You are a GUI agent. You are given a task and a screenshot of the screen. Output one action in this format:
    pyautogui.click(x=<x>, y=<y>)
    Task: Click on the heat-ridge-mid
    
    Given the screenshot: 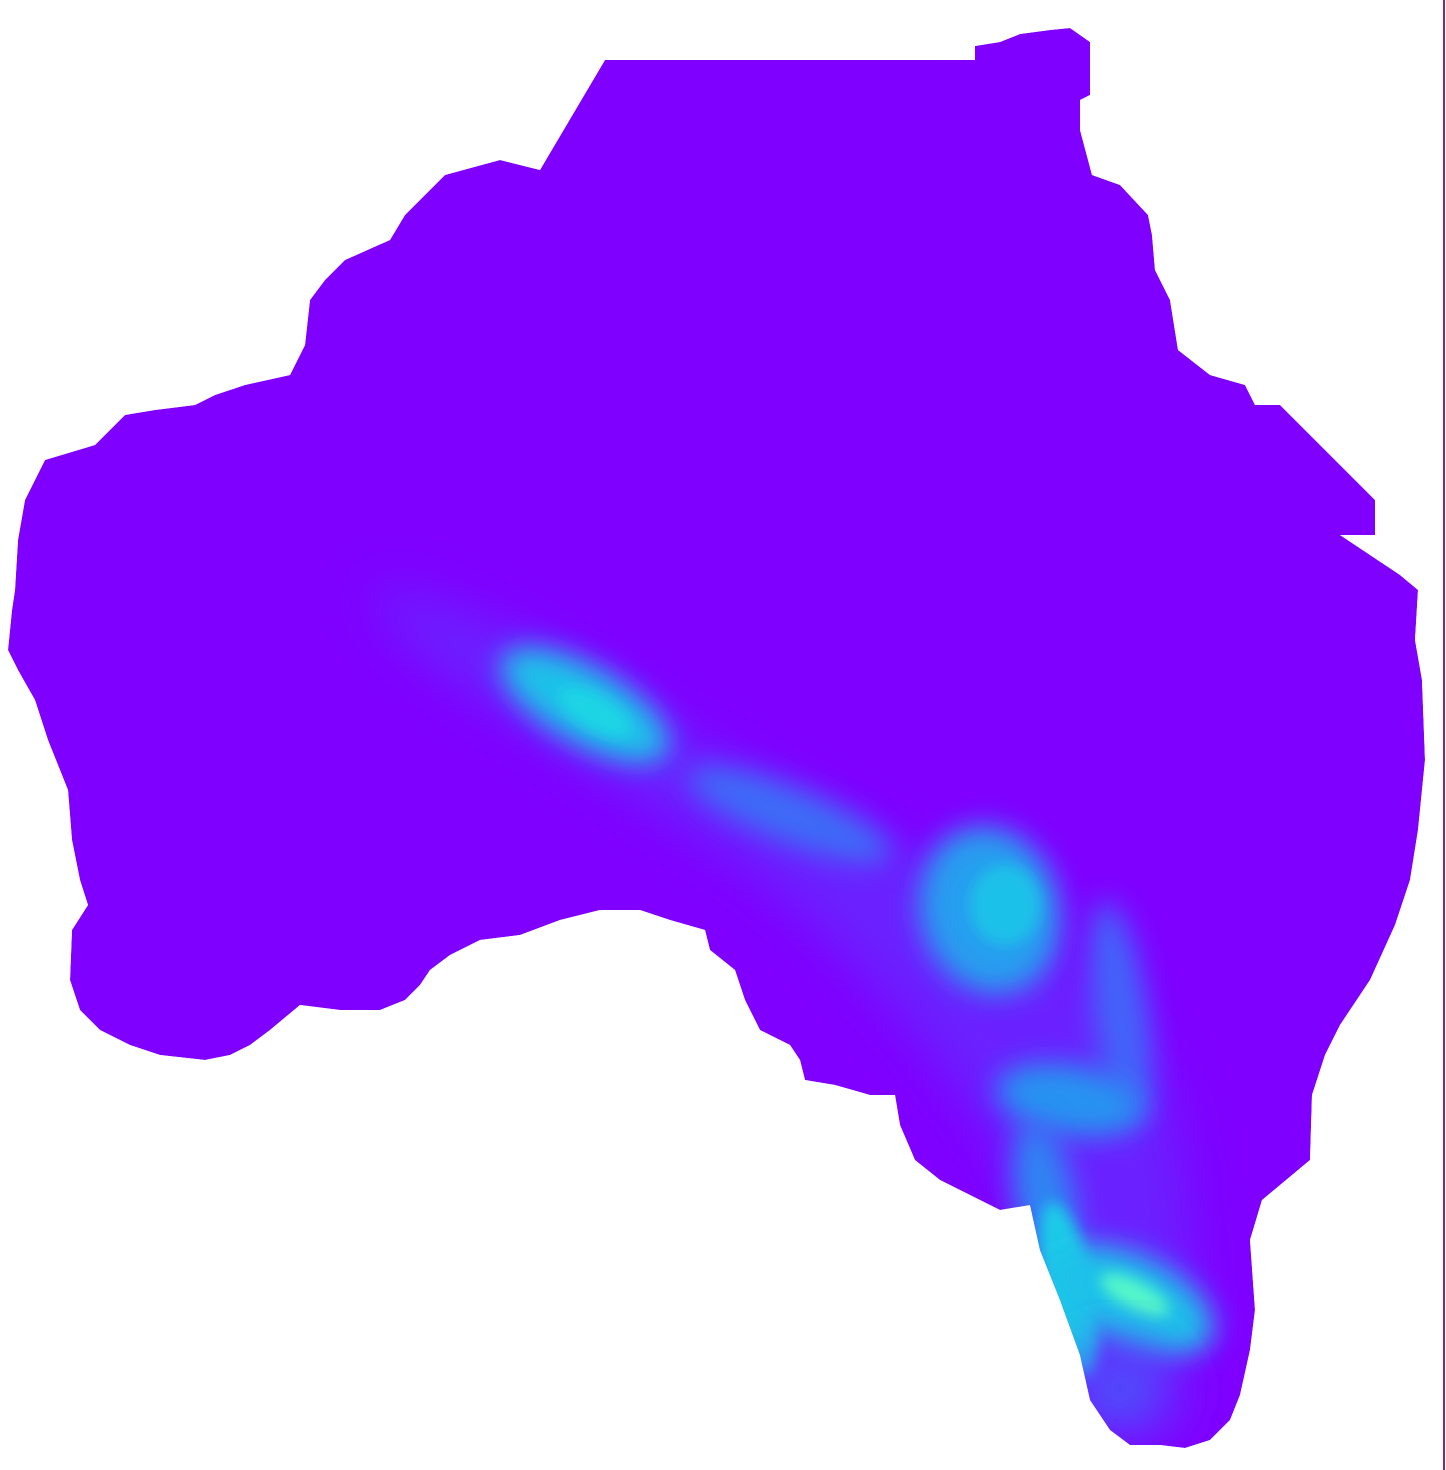 What is the action you would take?
    pyautogui.click(x=790, y=815)
    